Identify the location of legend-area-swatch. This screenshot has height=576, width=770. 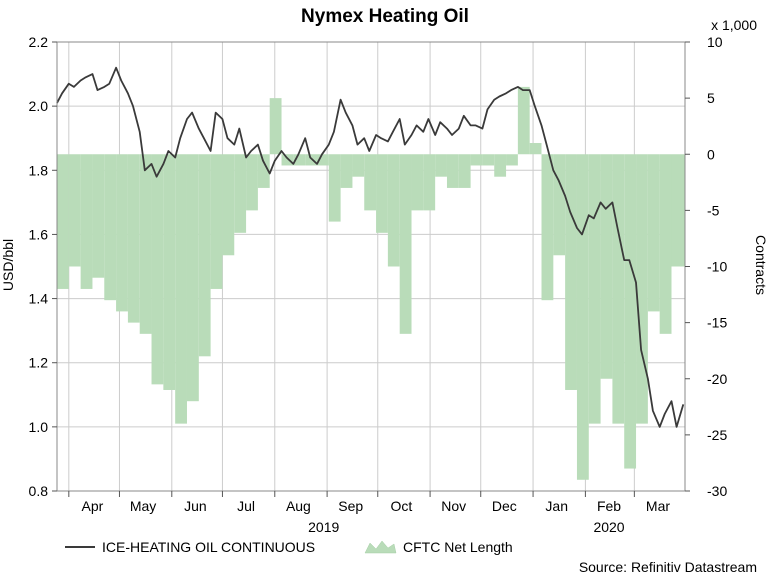
(380, 547).